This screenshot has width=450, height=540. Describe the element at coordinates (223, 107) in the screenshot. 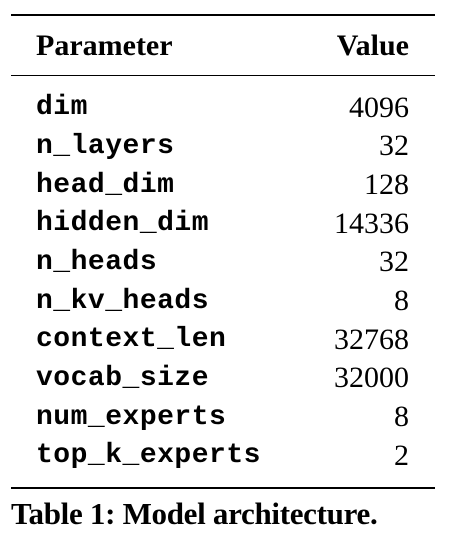

I see `table-row: dim 4096` at that location.